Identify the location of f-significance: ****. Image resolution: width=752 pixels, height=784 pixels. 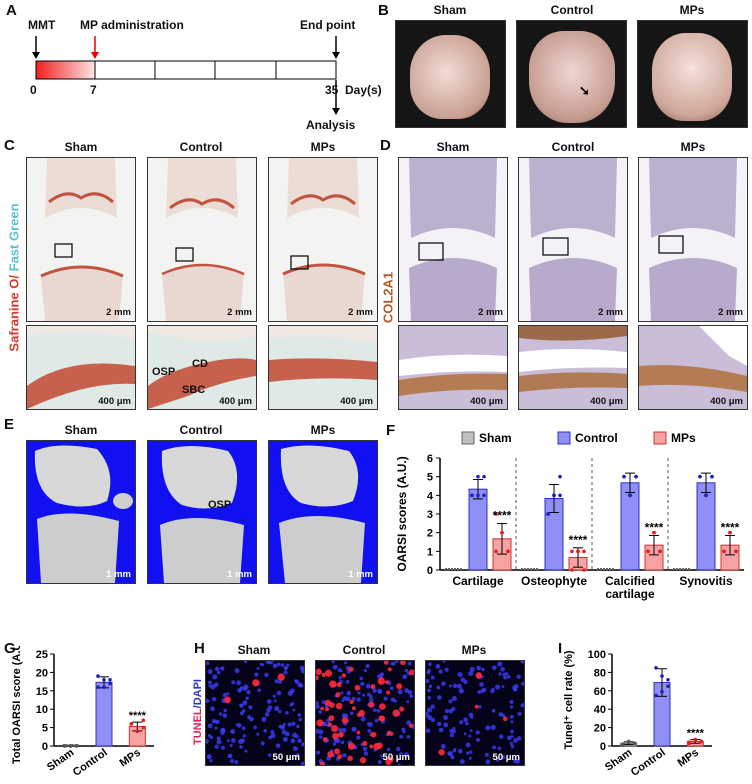
(502, 516).